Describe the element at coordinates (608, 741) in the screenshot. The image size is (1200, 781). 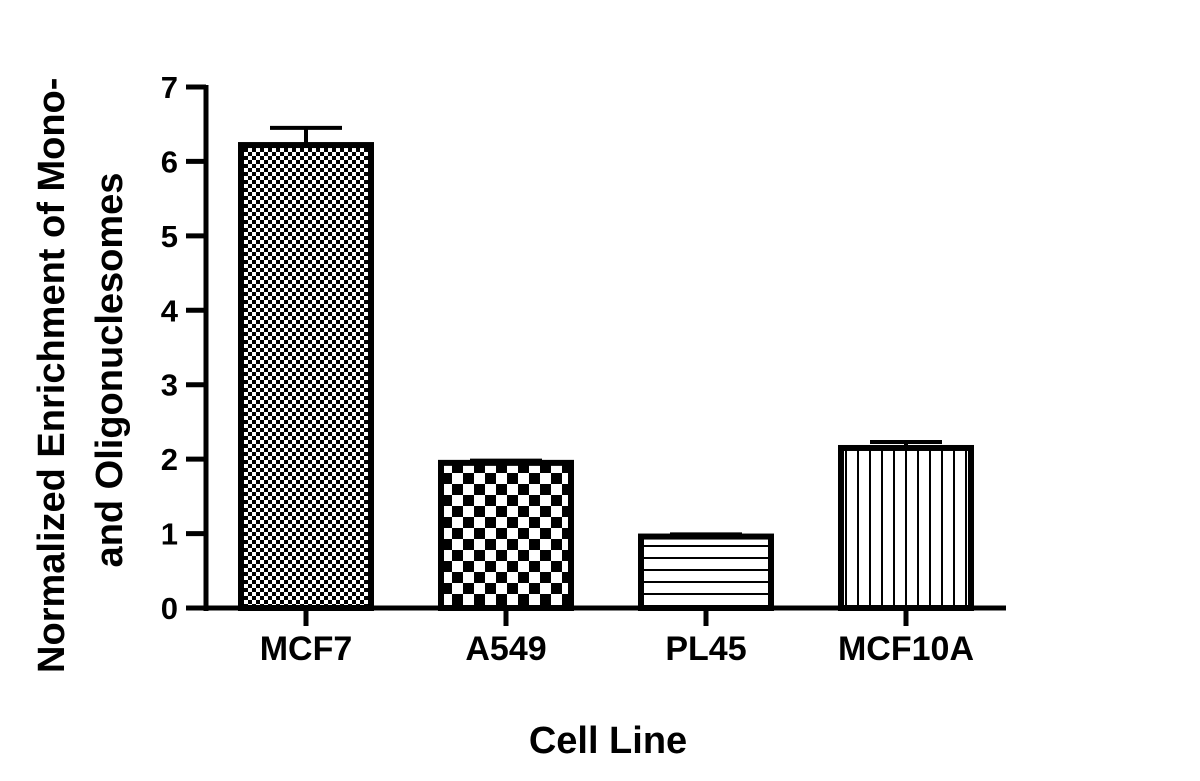
I see `x-axis-title: Cell Line` at that location.